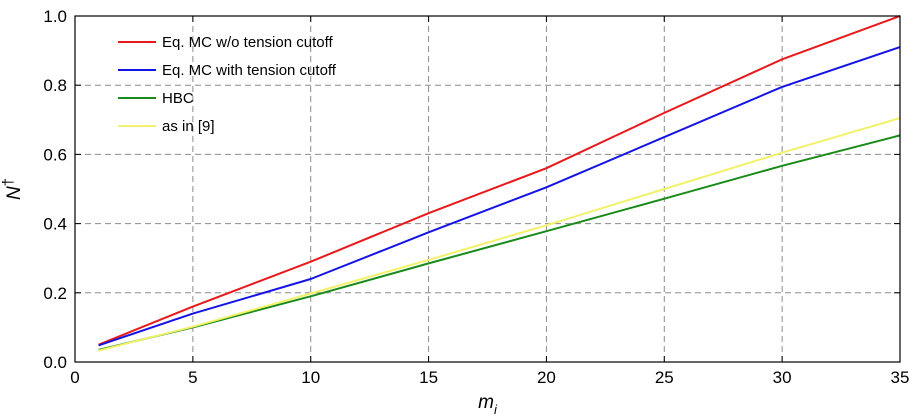 The height and width of the screenshot is (417, 917). What do you see at coordinates (310, 377) in the screenshot?
I see `x-tick-label: 10` at bounding box center [310, 377].